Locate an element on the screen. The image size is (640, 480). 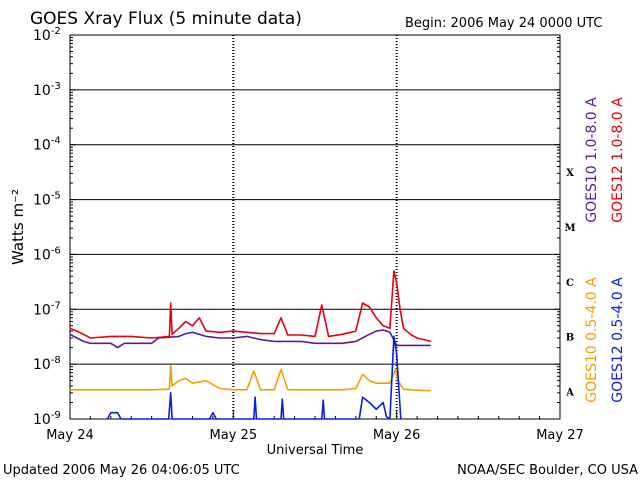
x-tick-label: May 24 is located at coordinates (70, 435).